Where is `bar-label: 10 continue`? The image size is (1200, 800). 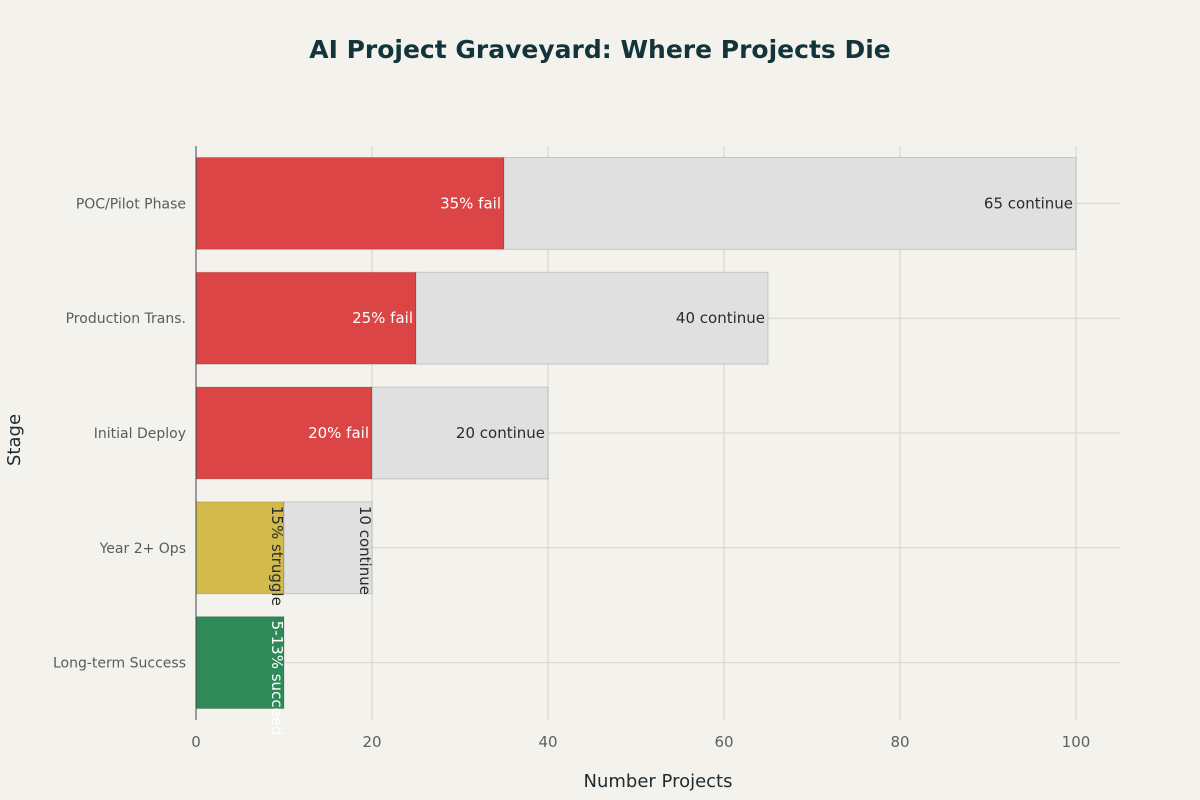
bar-label: 10 continue is located at coordinates (365, 550).